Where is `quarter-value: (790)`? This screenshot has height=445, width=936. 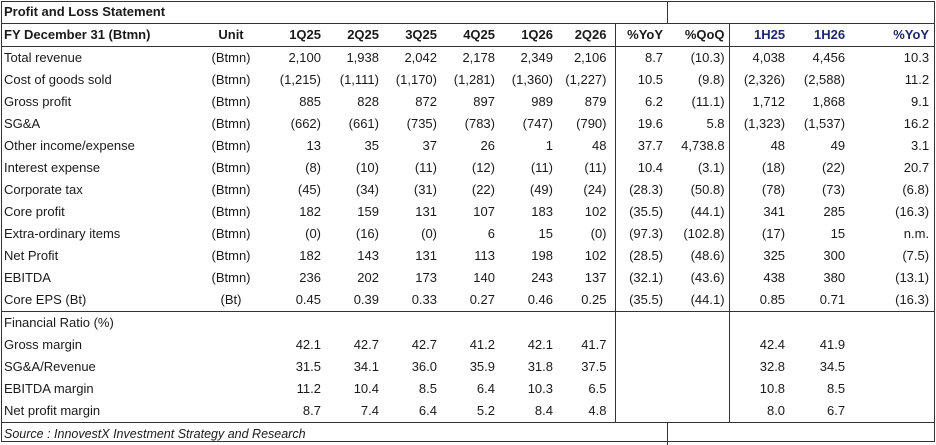
quarter-value: (790) is located at coordinates (588, 124).